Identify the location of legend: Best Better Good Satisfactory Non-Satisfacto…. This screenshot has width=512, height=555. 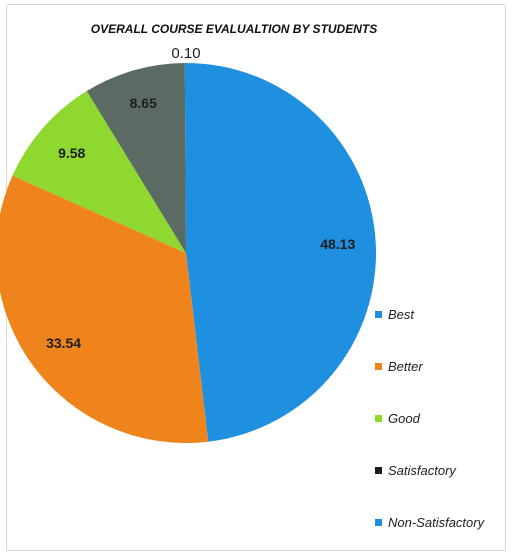
(430, 418).